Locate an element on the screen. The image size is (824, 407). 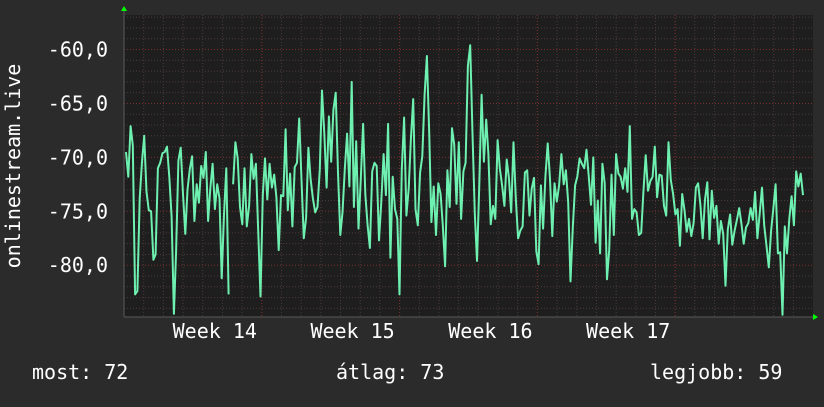
best-stat: legjobb: 59 is located at coordinates (716, 372).